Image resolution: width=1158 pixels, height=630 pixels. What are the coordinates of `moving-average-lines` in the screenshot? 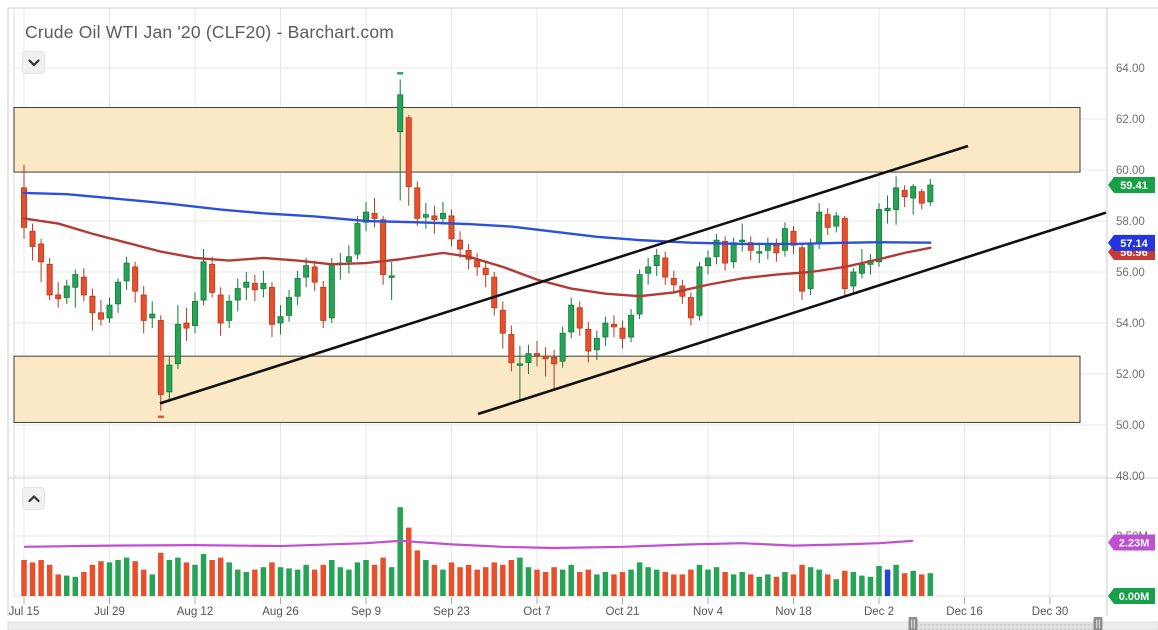 It's located at (477, 244).